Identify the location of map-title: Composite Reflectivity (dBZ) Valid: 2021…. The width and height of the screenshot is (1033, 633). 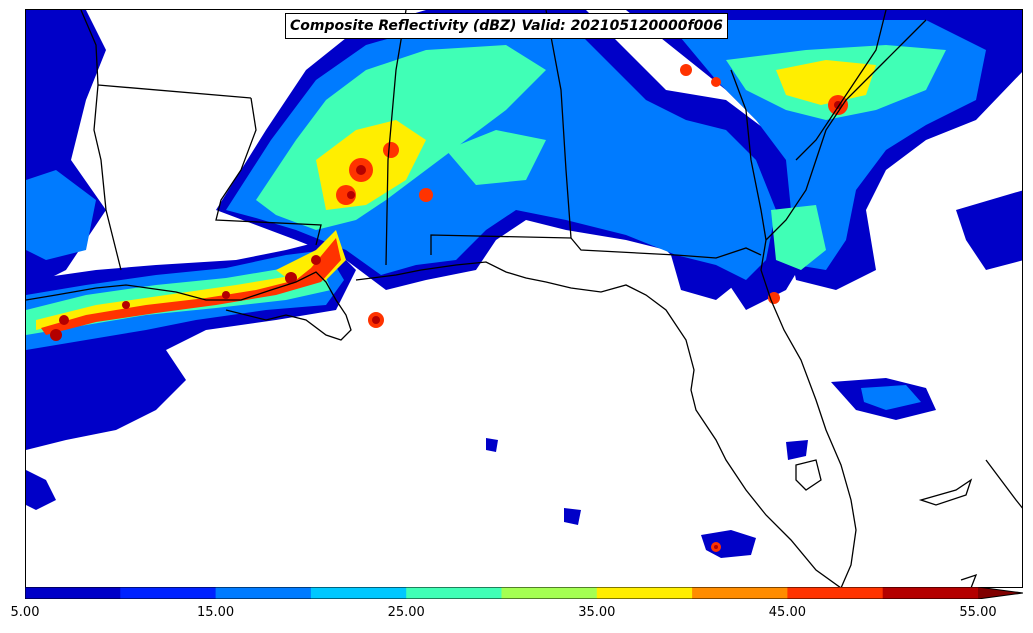
(506, 26).